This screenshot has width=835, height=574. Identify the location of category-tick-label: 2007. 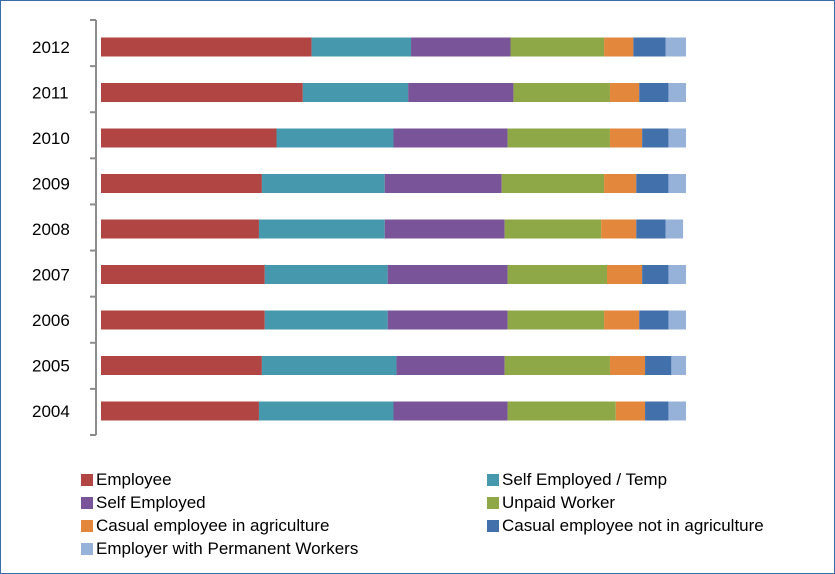
(51, 275).